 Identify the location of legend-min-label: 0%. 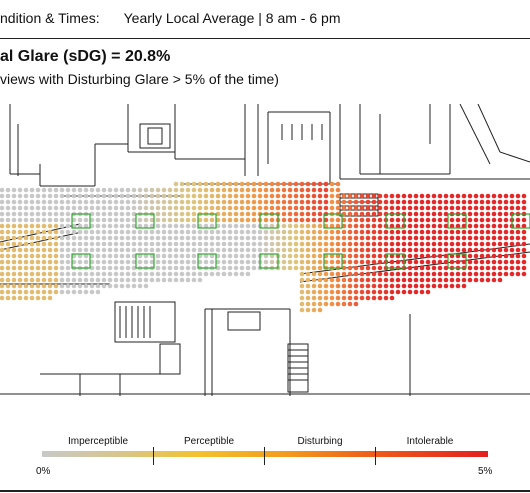
(43, 471).